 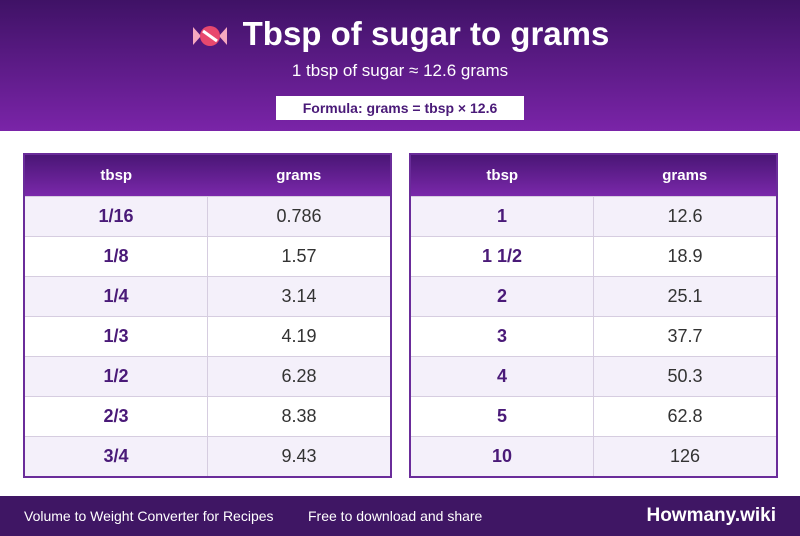 What do you see at coordinates (299, 216) in the screenshot?
I see `cell: 0.786` at bounding box center [299, 216].